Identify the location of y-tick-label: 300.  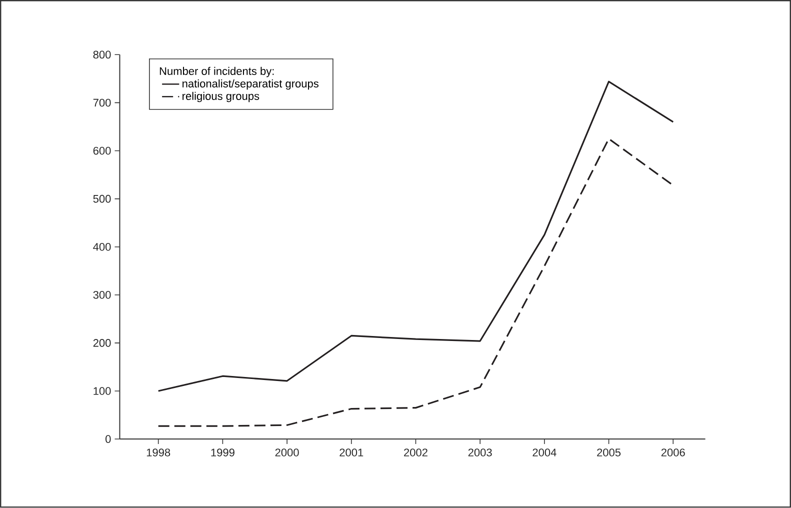
(102, 295).